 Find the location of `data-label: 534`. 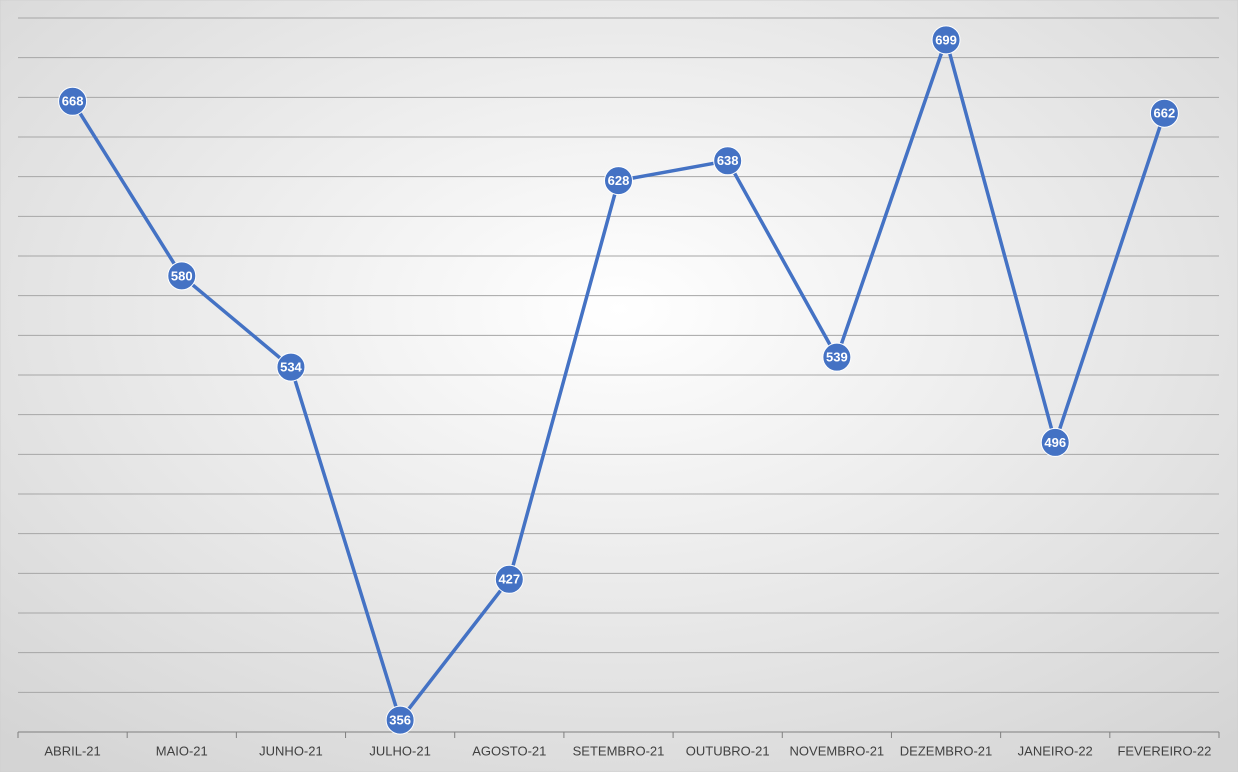

data-label: 534 is located at coordinates (291, 367).